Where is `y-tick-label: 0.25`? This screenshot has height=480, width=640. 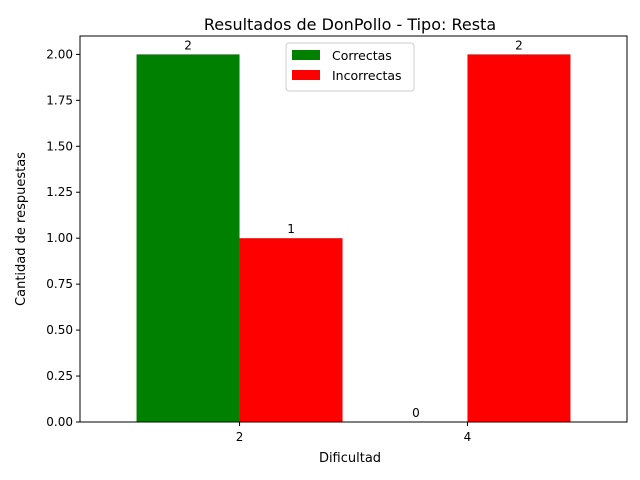
y-tick-label: 0.25 is located at coordinates (59, 376).